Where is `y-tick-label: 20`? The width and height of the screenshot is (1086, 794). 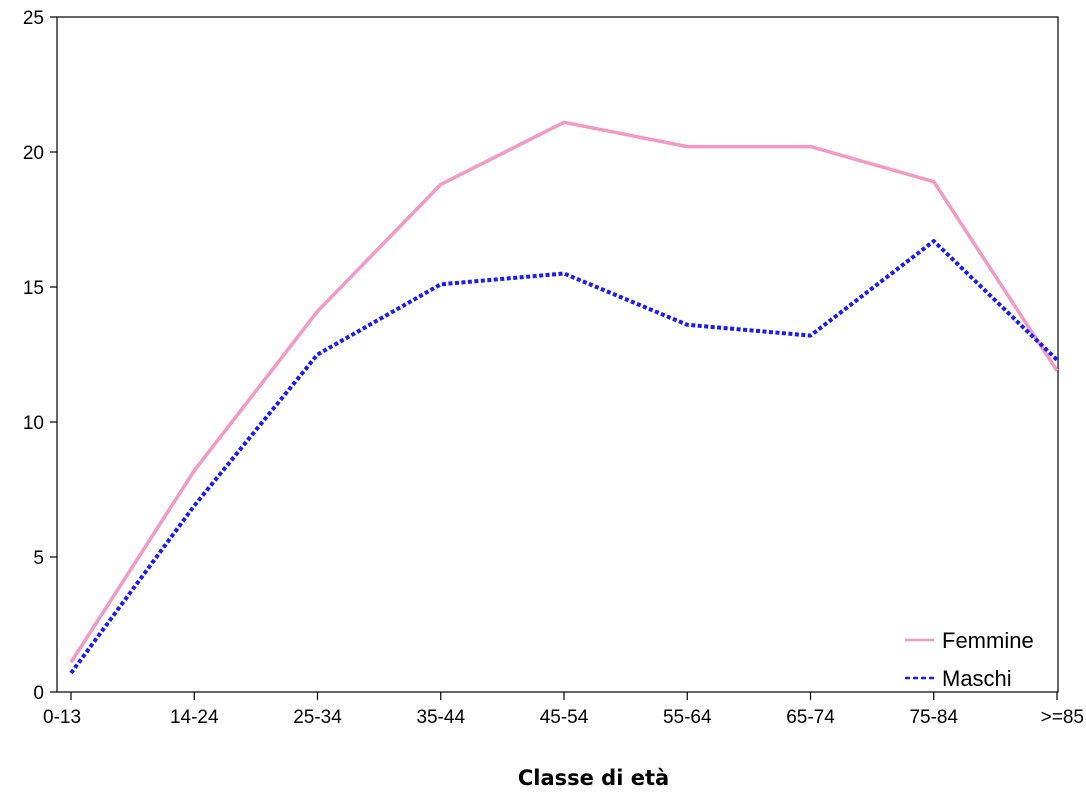 y-tick-label: 20 is located at coordinates (33, 153).